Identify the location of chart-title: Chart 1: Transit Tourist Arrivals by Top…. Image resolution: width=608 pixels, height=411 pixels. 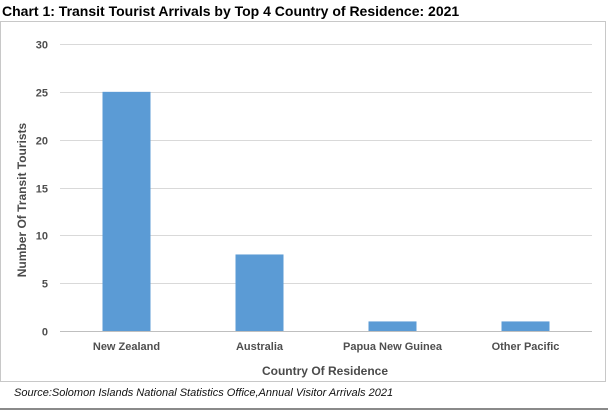
(231, 11).